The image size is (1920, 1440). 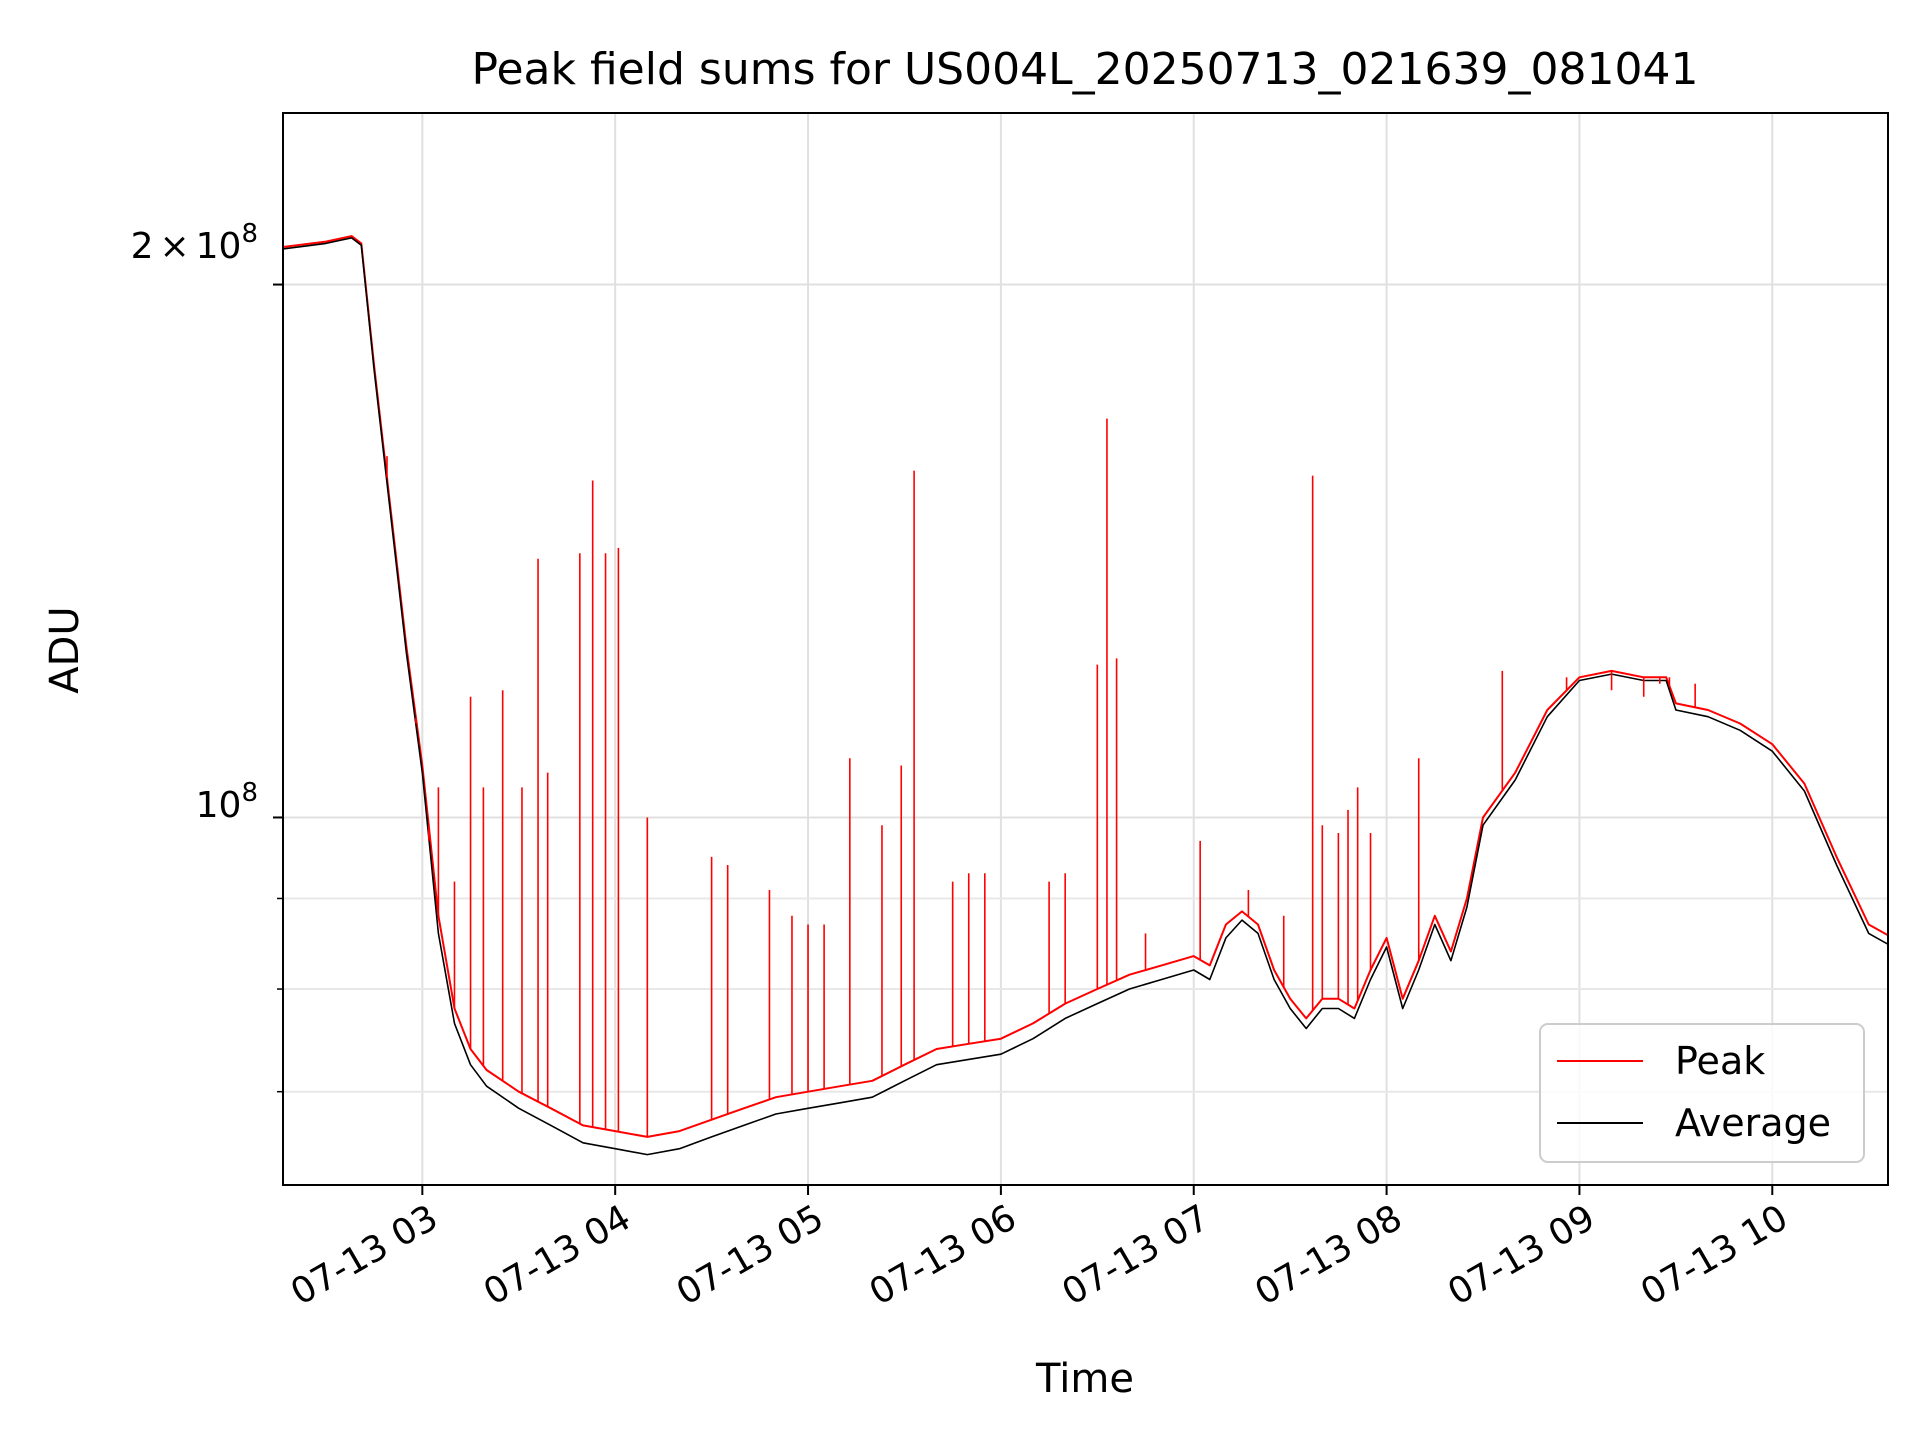 I want to click on y-tick-label-2e8-pow: 10, so click(x=219, y=246).